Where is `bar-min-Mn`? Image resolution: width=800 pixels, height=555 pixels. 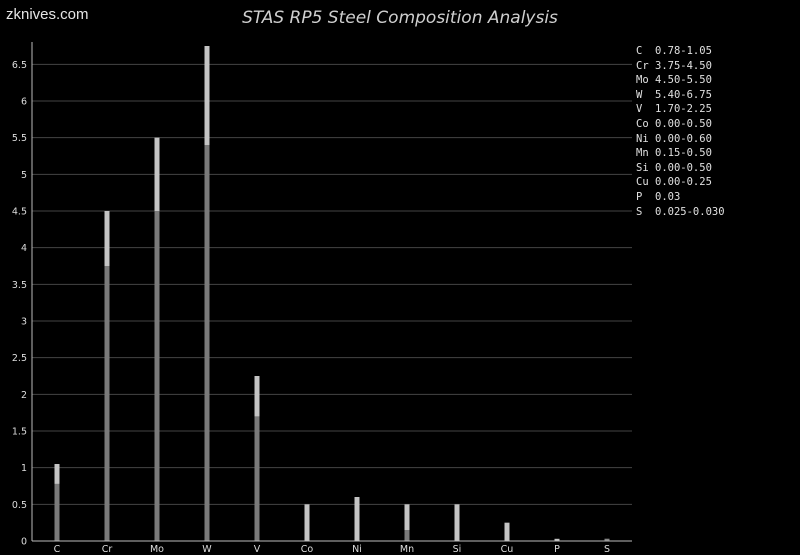
bar-min-Mn is located at coordinates (407, 535).